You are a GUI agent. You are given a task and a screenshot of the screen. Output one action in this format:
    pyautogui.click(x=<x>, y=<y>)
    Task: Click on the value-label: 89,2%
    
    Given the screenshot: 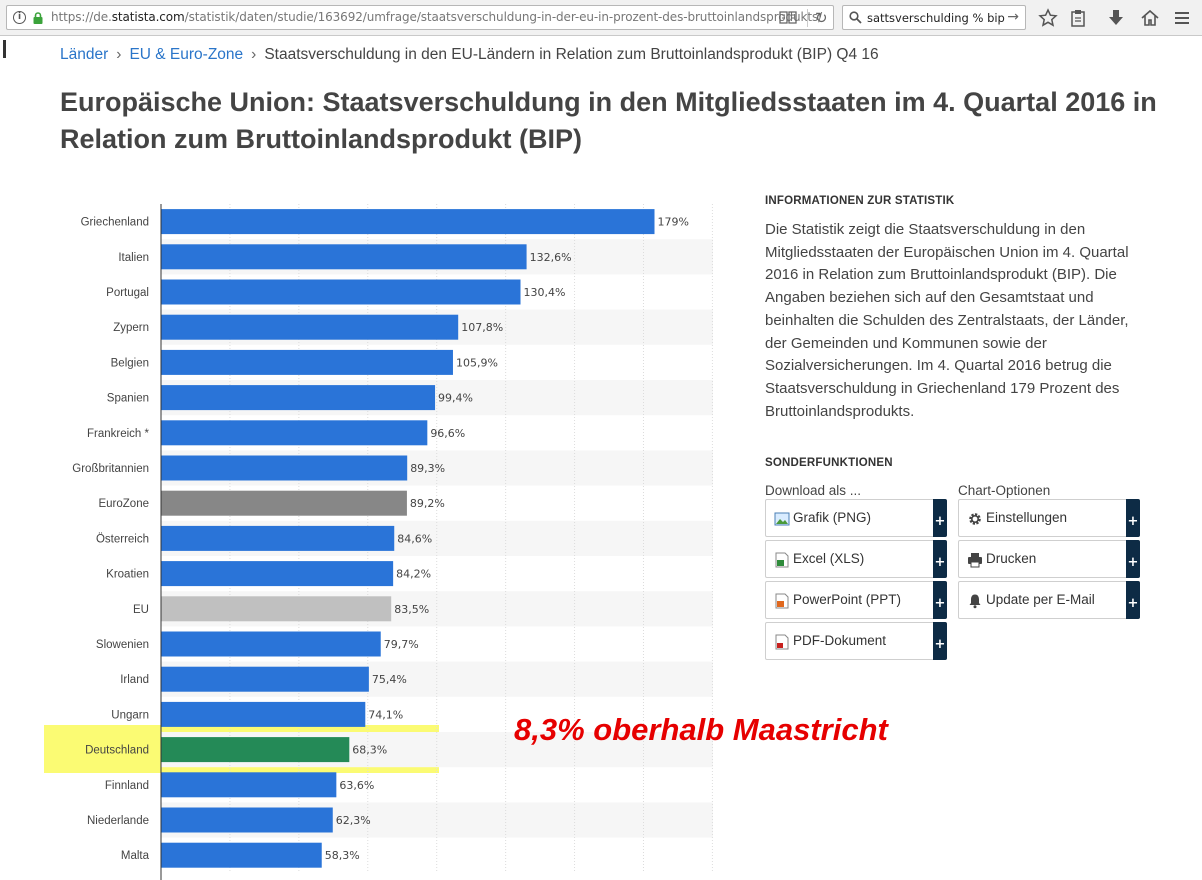 What is the action you would take?
    pyautogui.click(x=427, y=503)
    